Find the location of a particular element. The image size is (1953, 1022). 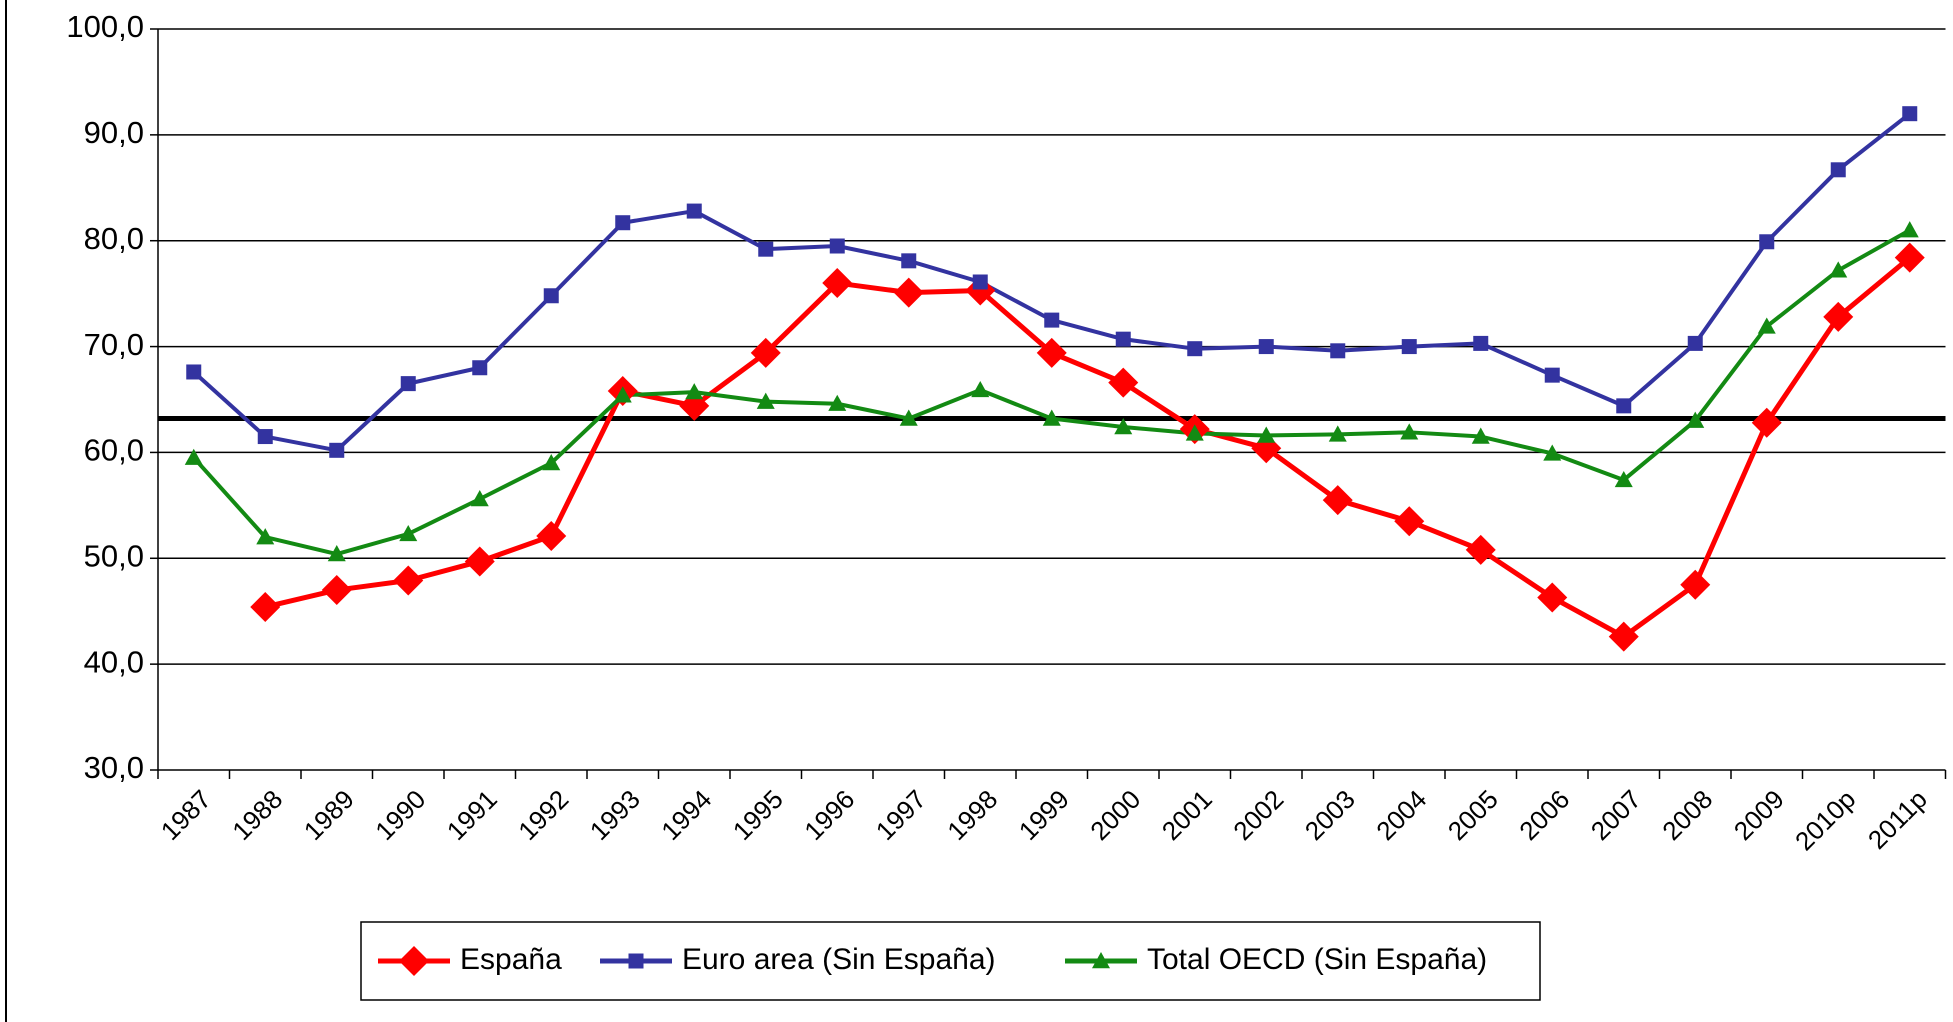

x-tick-label: 1995 is located at coordinates (758, 815).